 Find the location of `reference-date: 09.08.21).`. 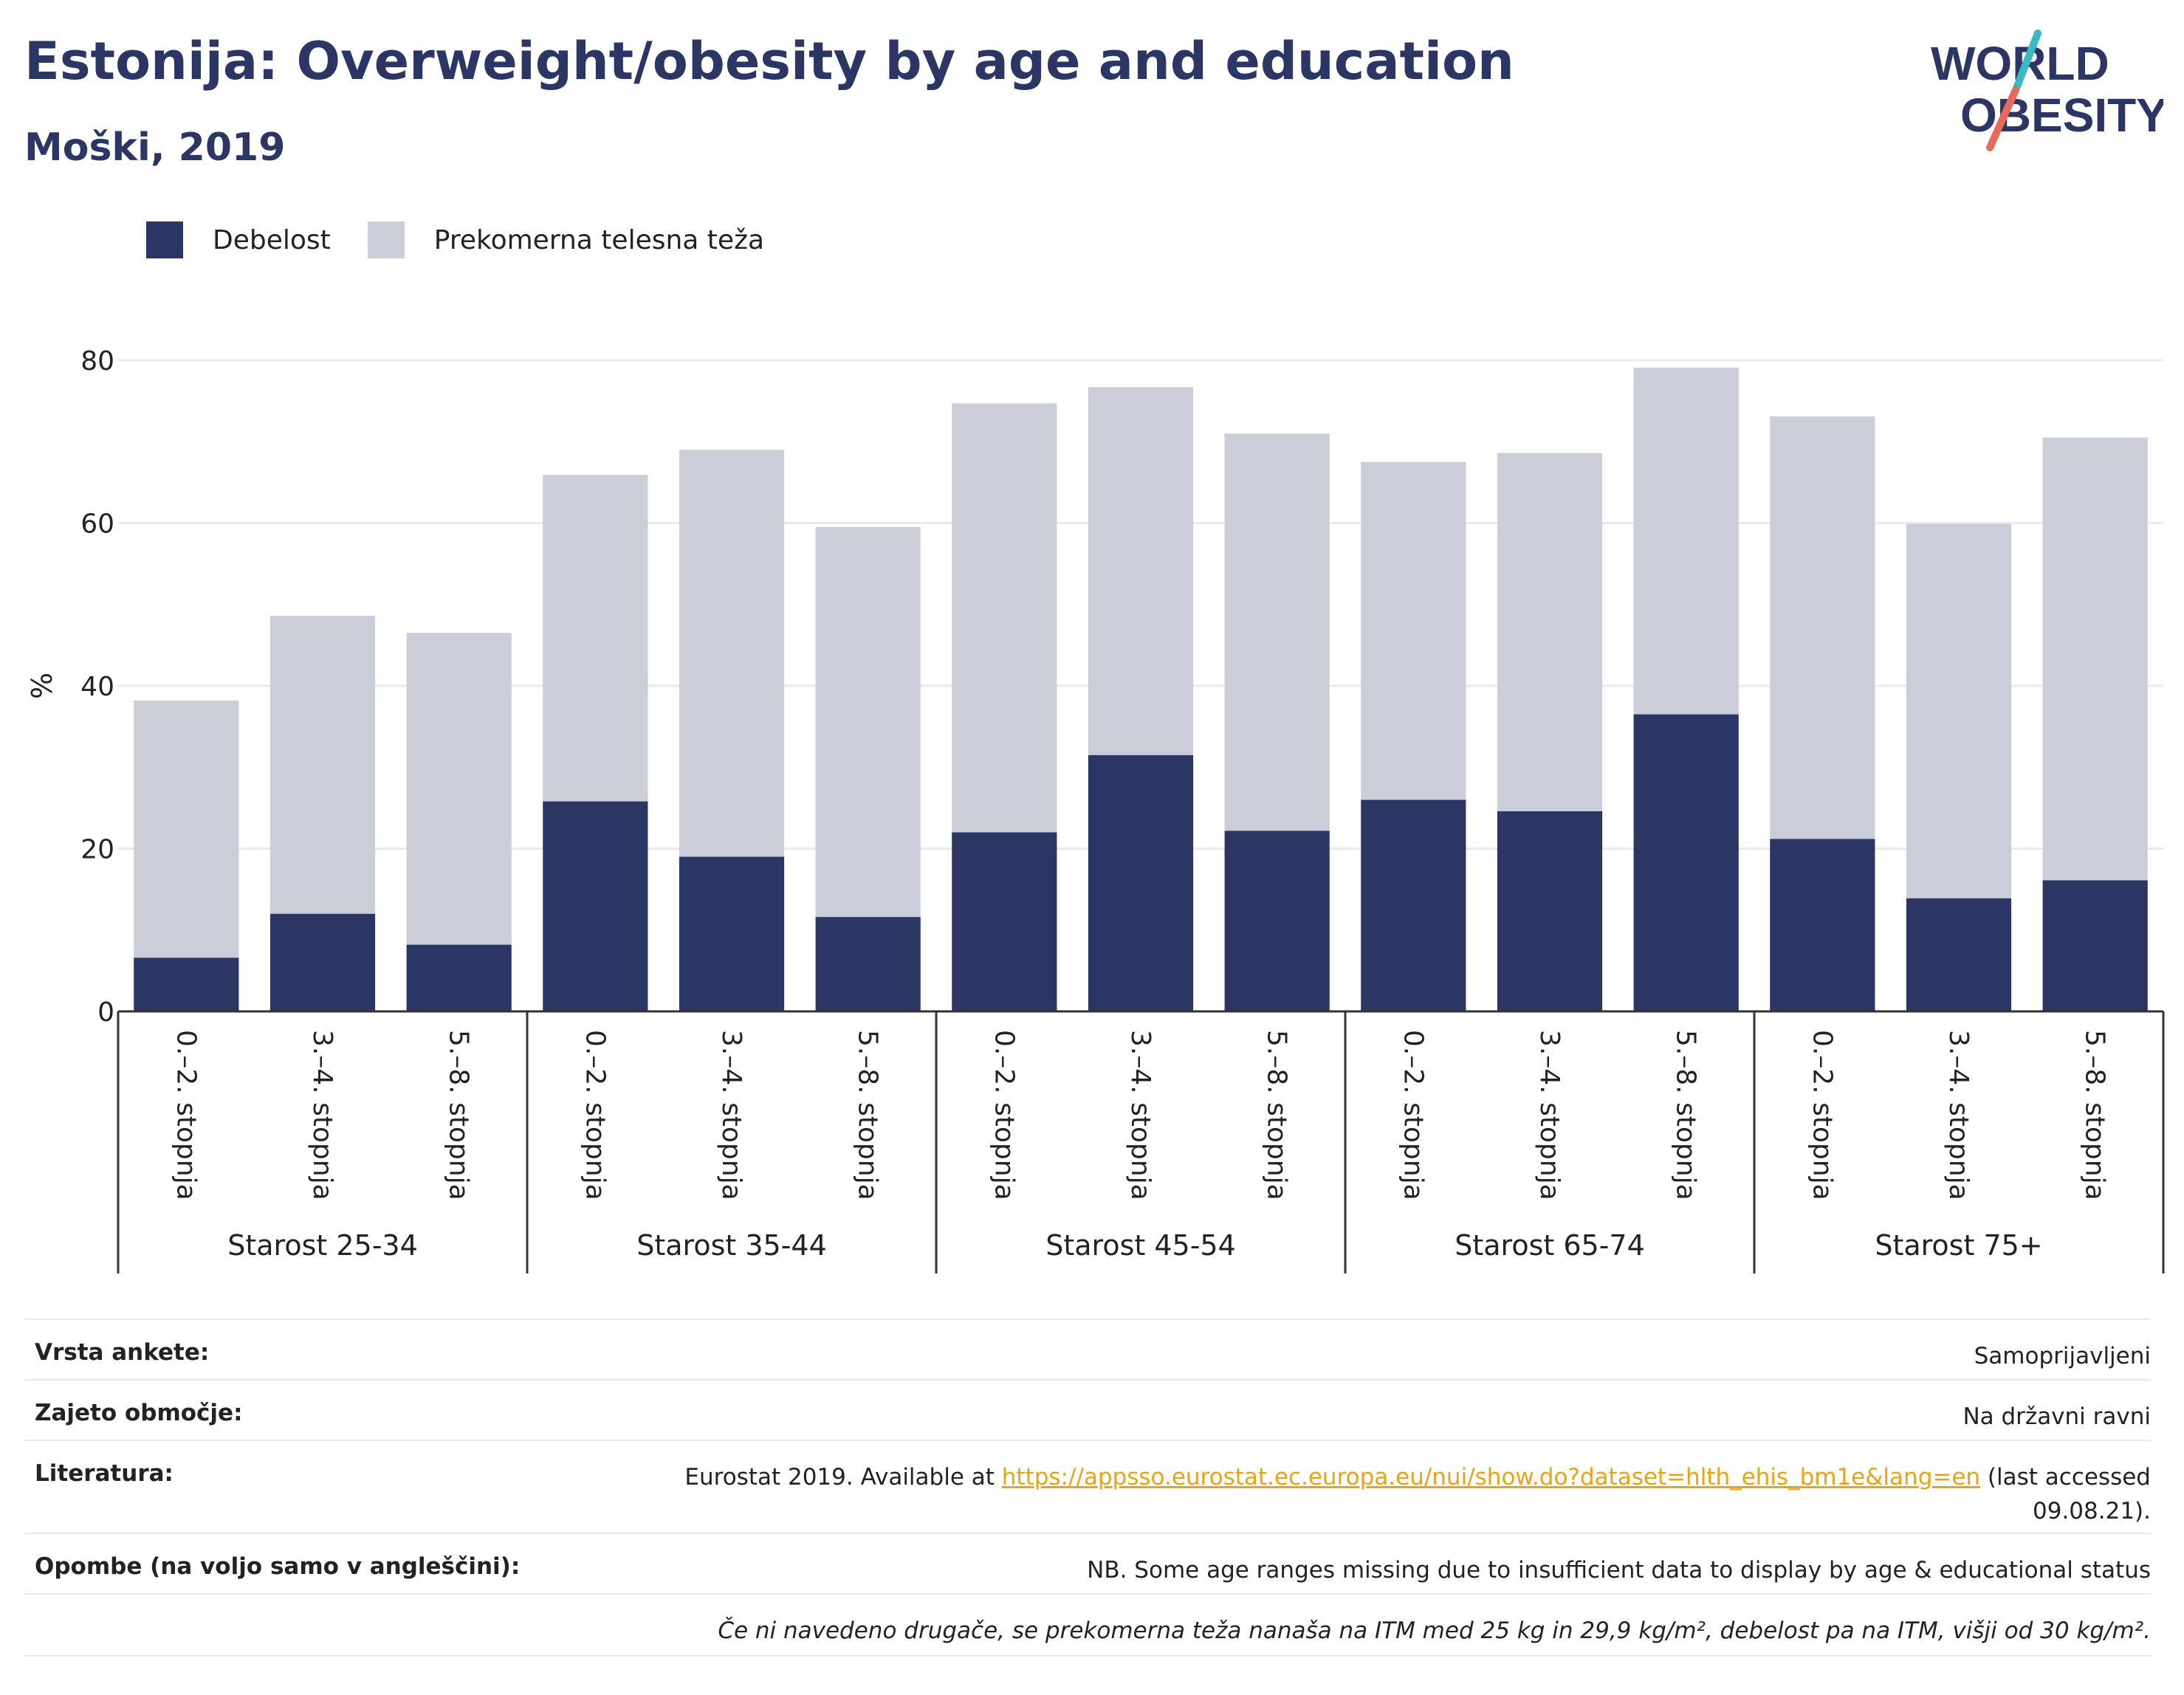

reference-date: 09.08.21). is located at coordinates (2092, 1511).